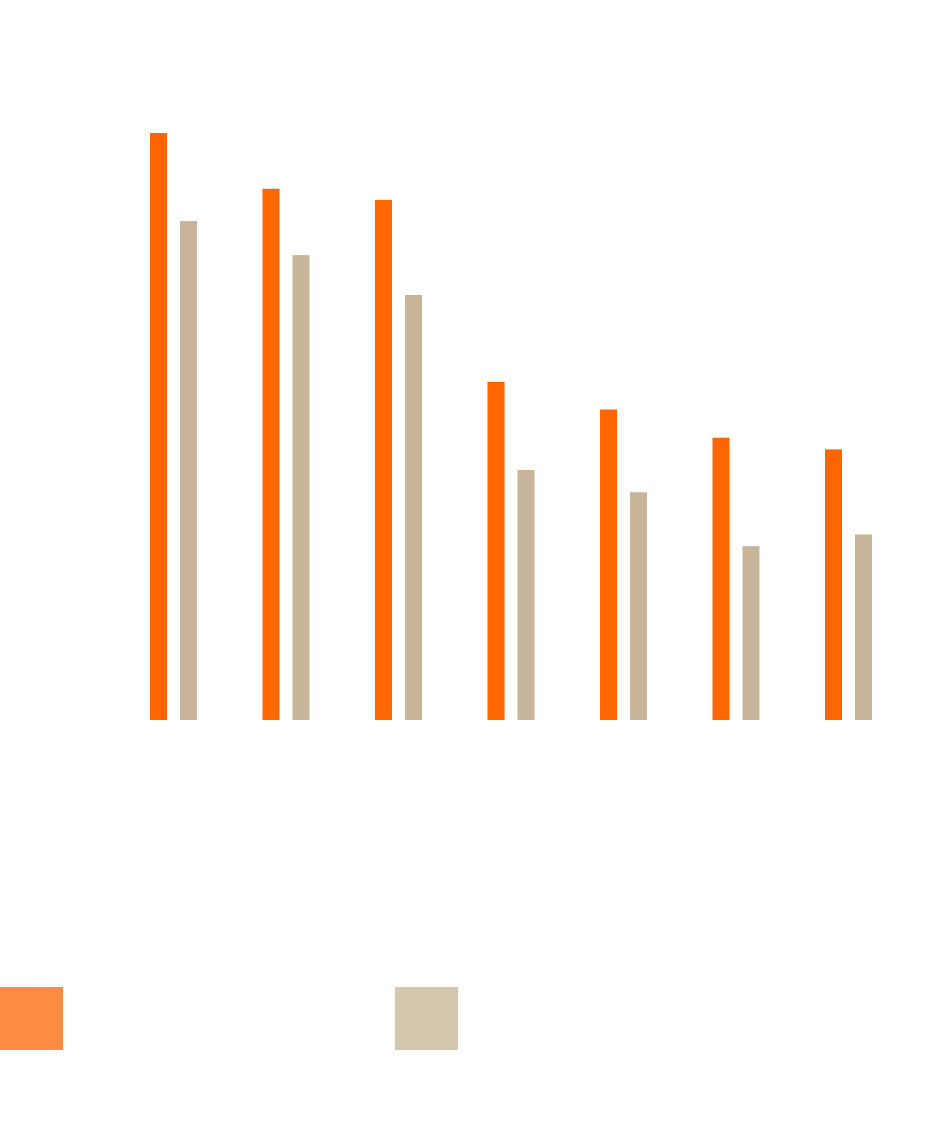 This screenshot has width=950, height=1133. I want to click on bar-series2-group7, so click(863, 627).